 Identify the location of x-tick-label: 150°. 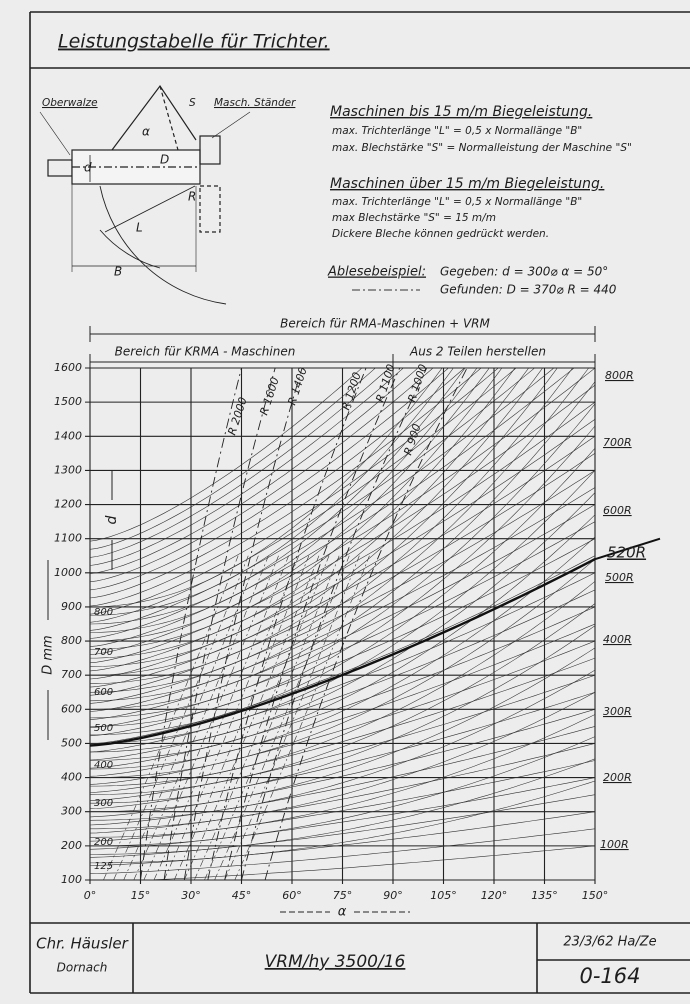
(595, 895).